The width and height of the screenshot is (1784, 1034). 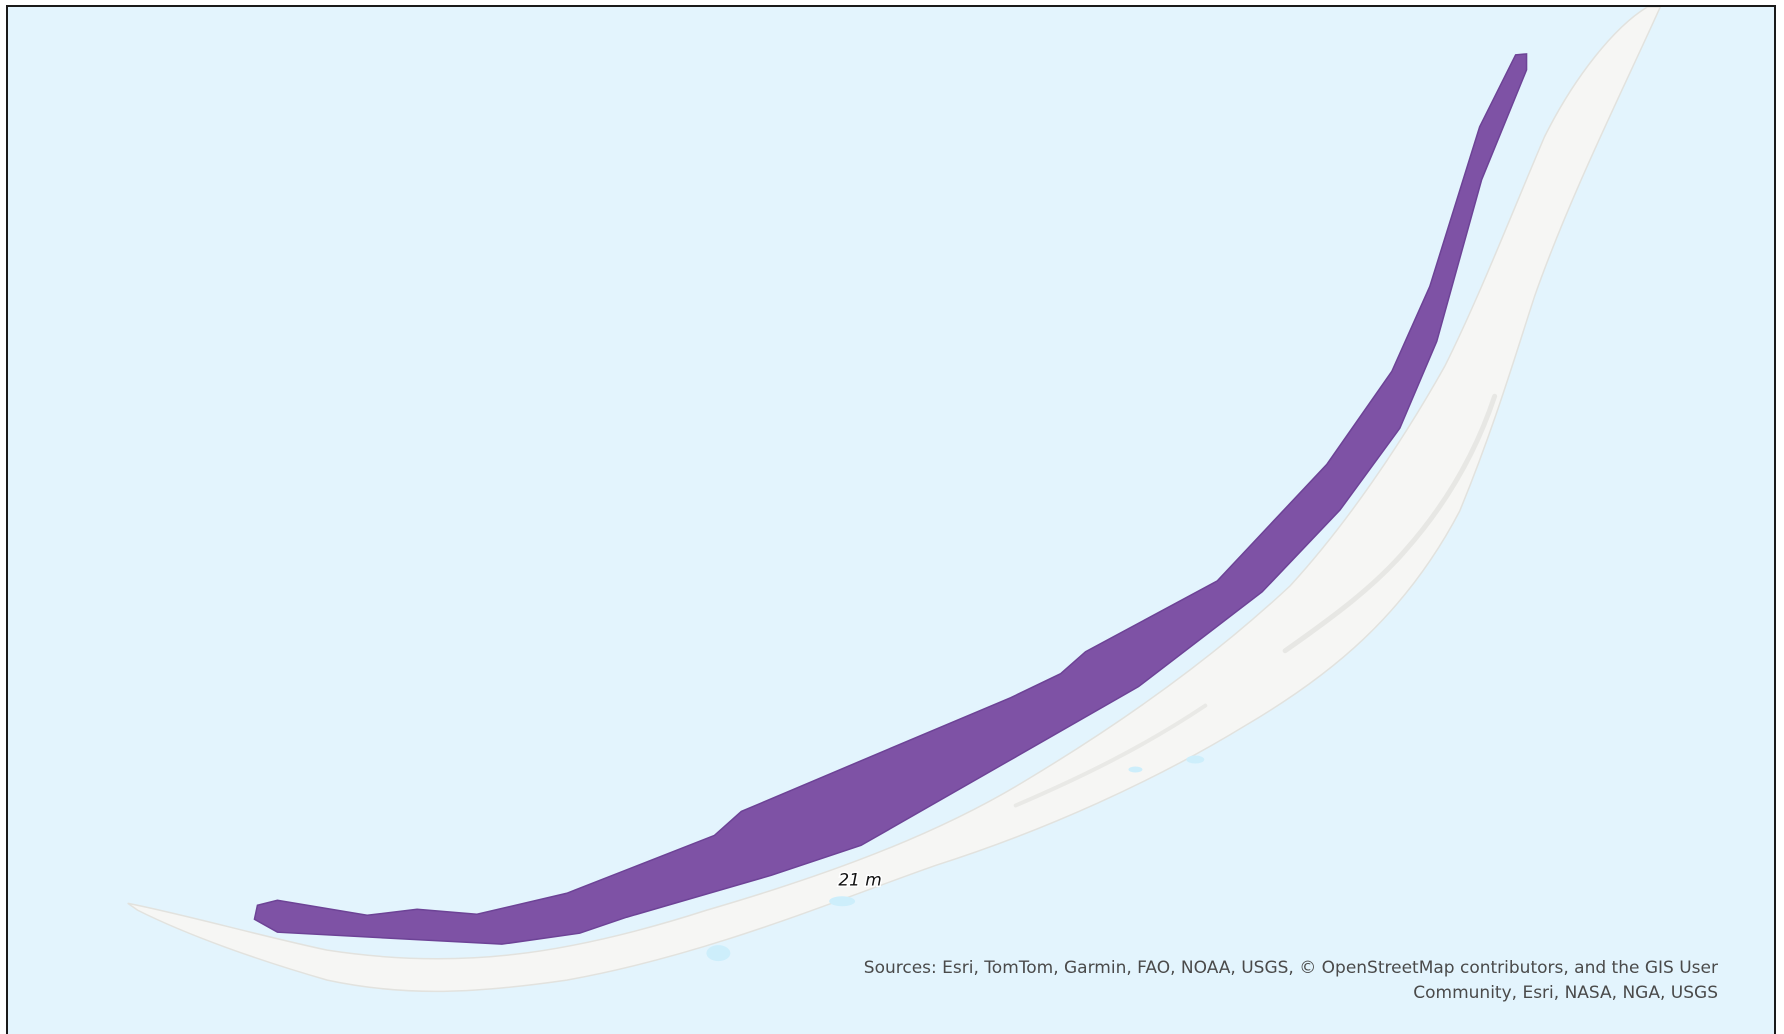 What do you see at coordinates (859, 879) in the screenshot?
I see `depth-label: 21 m` at bounding box center [859, 879].